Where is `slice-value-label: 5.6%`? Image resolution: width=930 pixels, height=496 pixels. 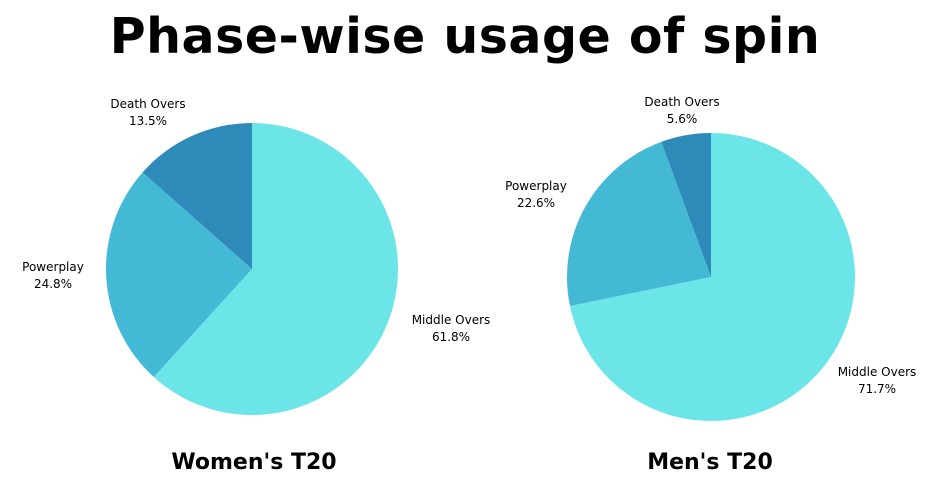 slice-value-label: 5.6% is located at coordinates (682, 119).